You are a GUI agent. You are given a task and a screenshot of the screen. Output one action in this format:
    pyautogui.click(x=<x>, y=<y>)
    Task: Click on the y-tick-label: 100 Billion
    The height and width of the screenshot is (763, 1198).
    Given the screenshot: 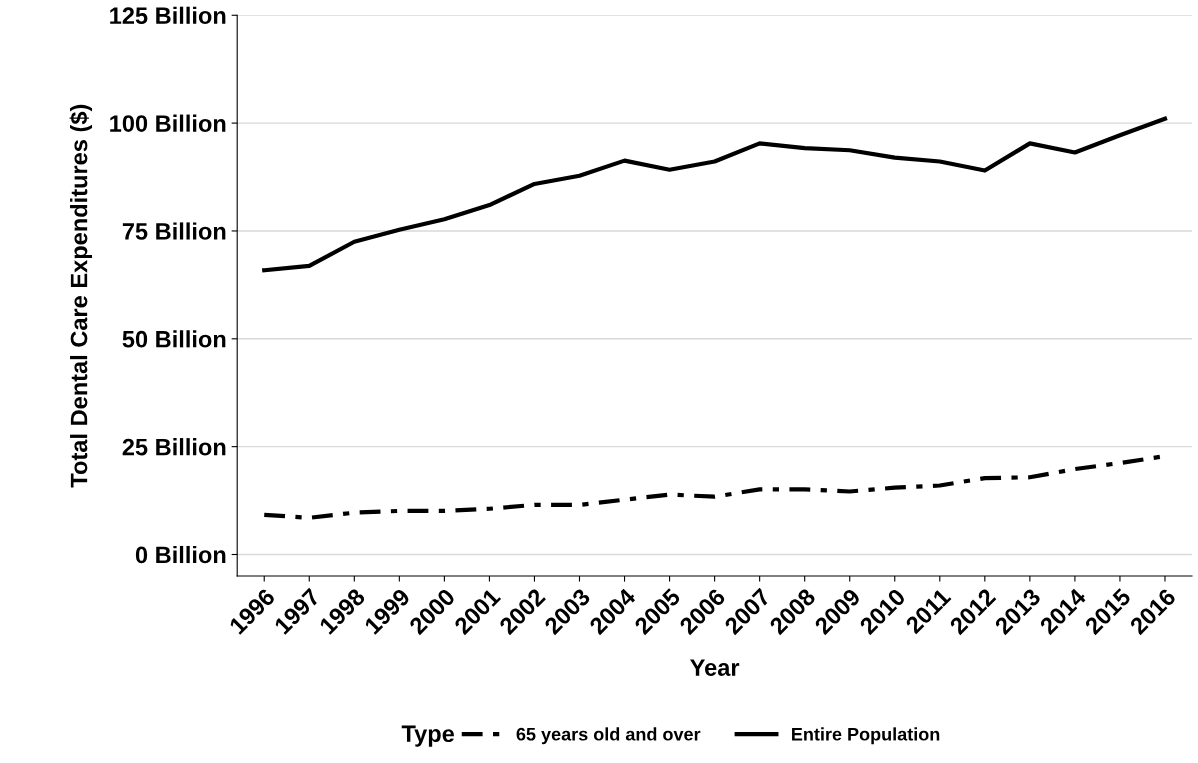 What is the action you would take?
    pyautogui.click(x=168, y=123)
    